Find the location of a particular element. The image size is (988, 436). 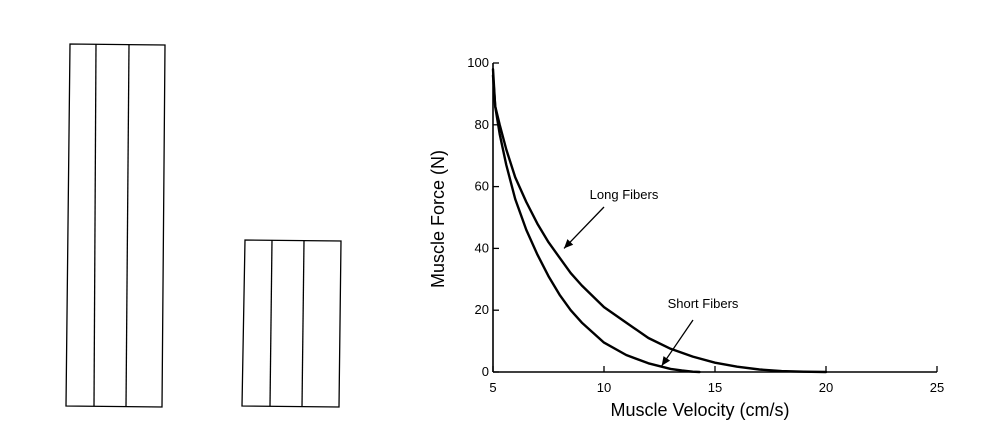

y-tick-label: 40 is located at coordinates (482, 247).